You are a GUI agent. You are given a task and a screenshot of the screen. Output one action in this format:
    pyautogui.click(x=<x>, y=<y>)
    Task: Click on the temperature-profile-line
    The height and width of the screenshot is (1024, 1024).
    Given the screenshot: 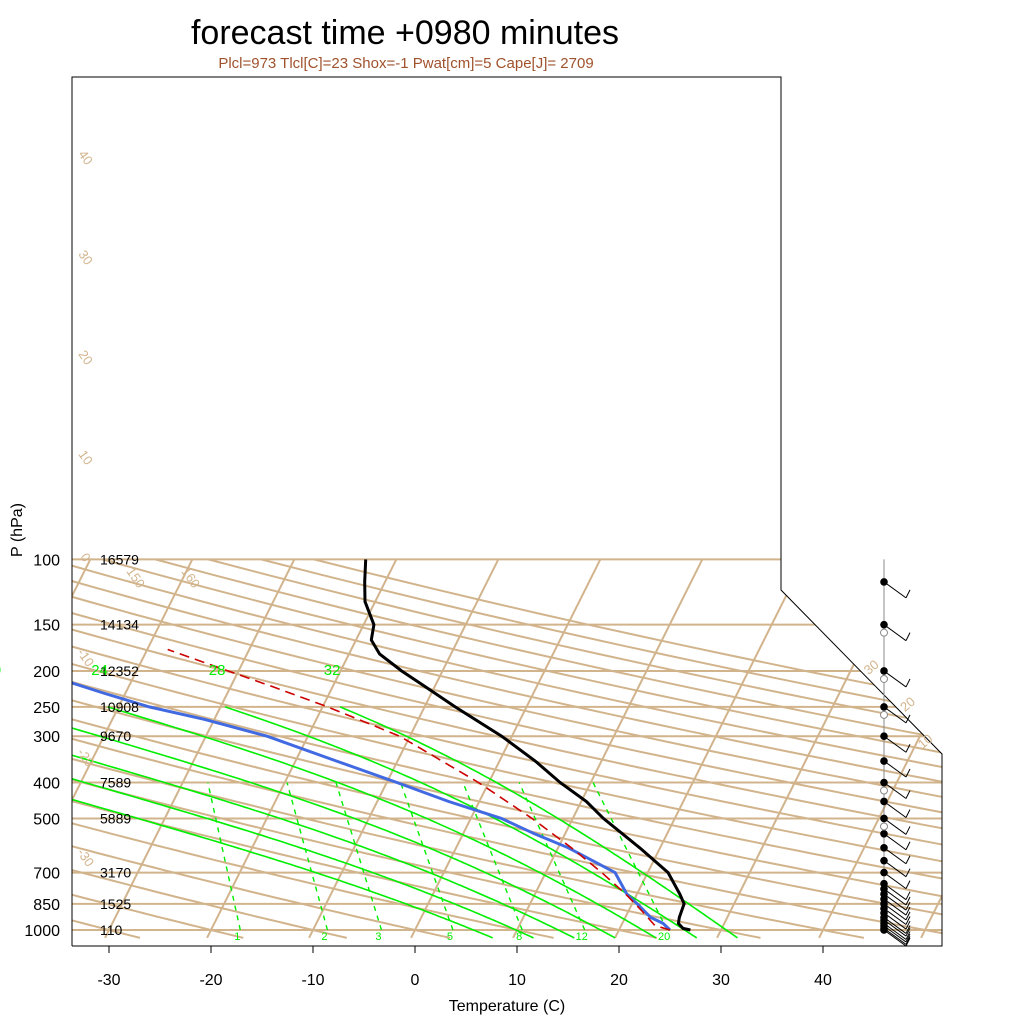 What is the action you would take?
    pyautogui.click(x=527, y=745)
    